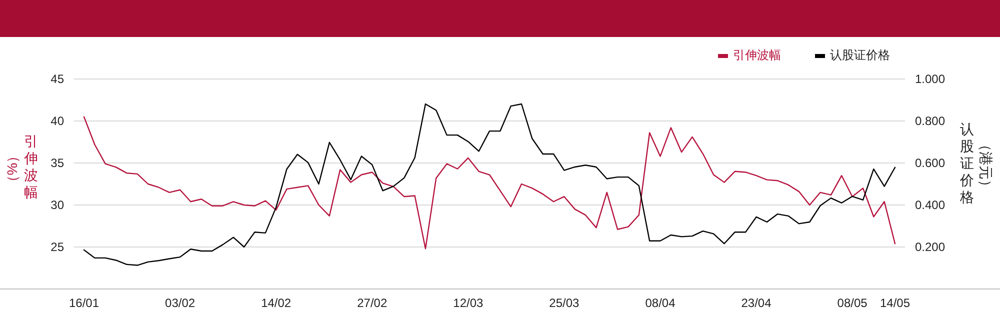 This screenshot has width=1000, height=324. I want to click on y-tick-label: 30, so click(57, 205).